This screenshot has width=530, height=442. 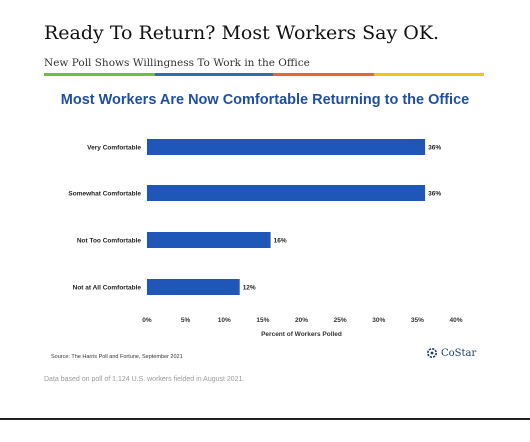 I want to click on x-tick-label: 5%, so click(x=186, y=320).